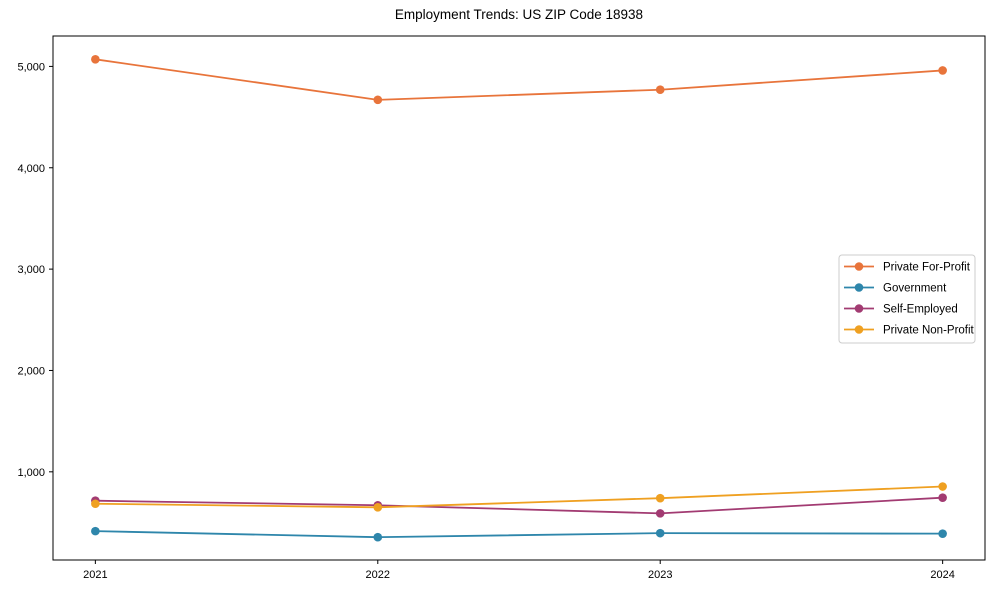  I want to click on legend-box, so click(907, 299).